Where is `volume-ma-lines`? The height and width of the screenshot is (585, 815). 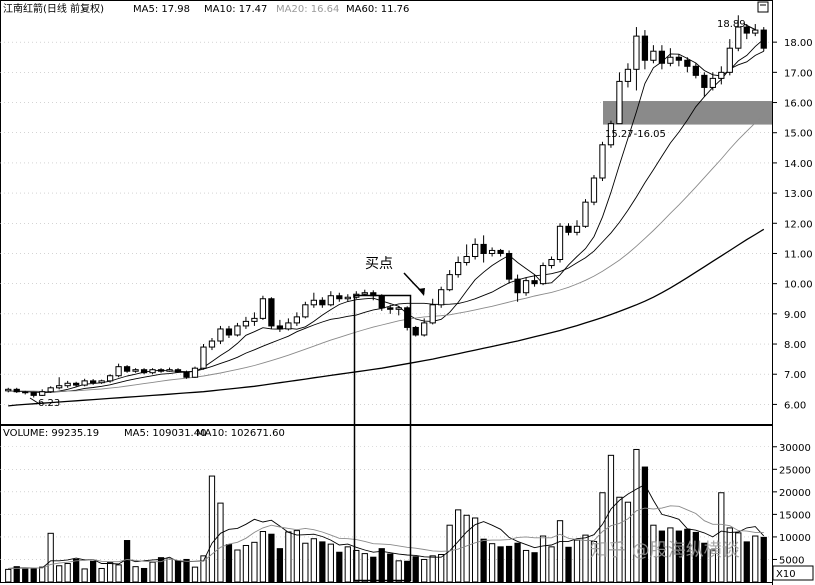 volume-ma-lines is located at coordinates (386, 526).